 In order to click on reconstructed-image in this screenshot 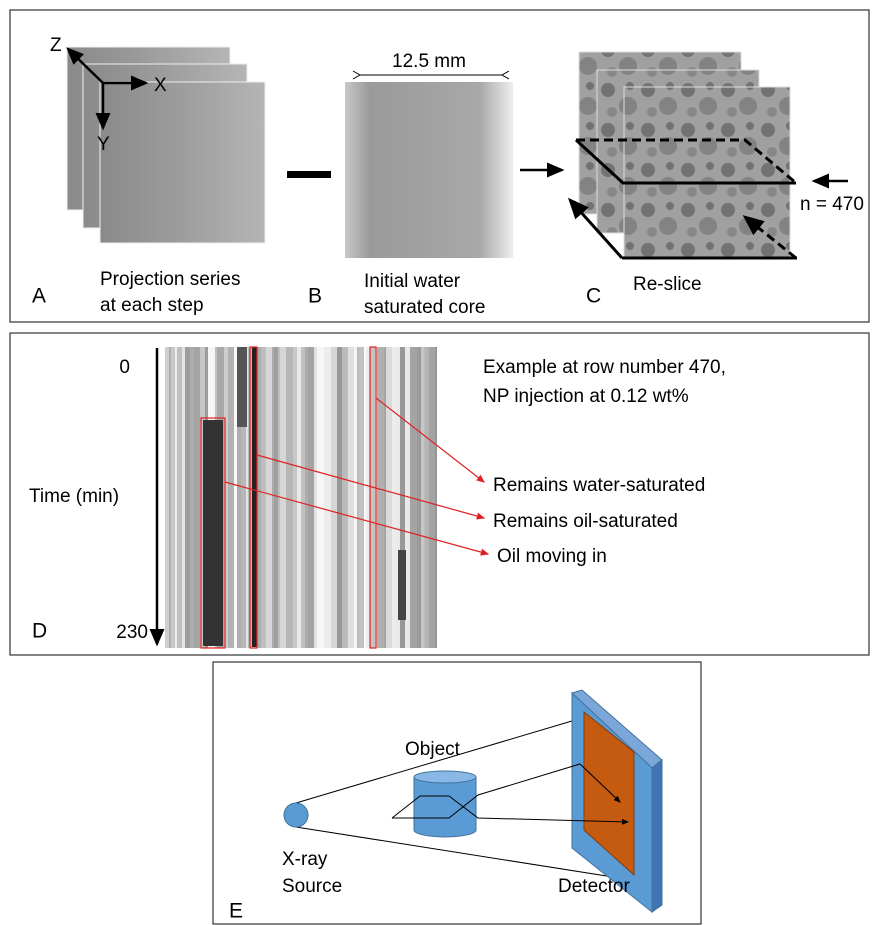, I will do `click(707, 172)`.